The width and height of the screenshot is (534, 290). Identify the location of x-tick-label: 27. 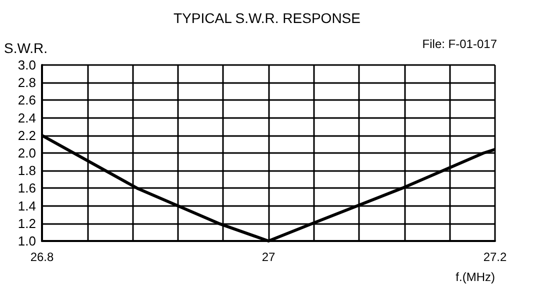
(269, 257).